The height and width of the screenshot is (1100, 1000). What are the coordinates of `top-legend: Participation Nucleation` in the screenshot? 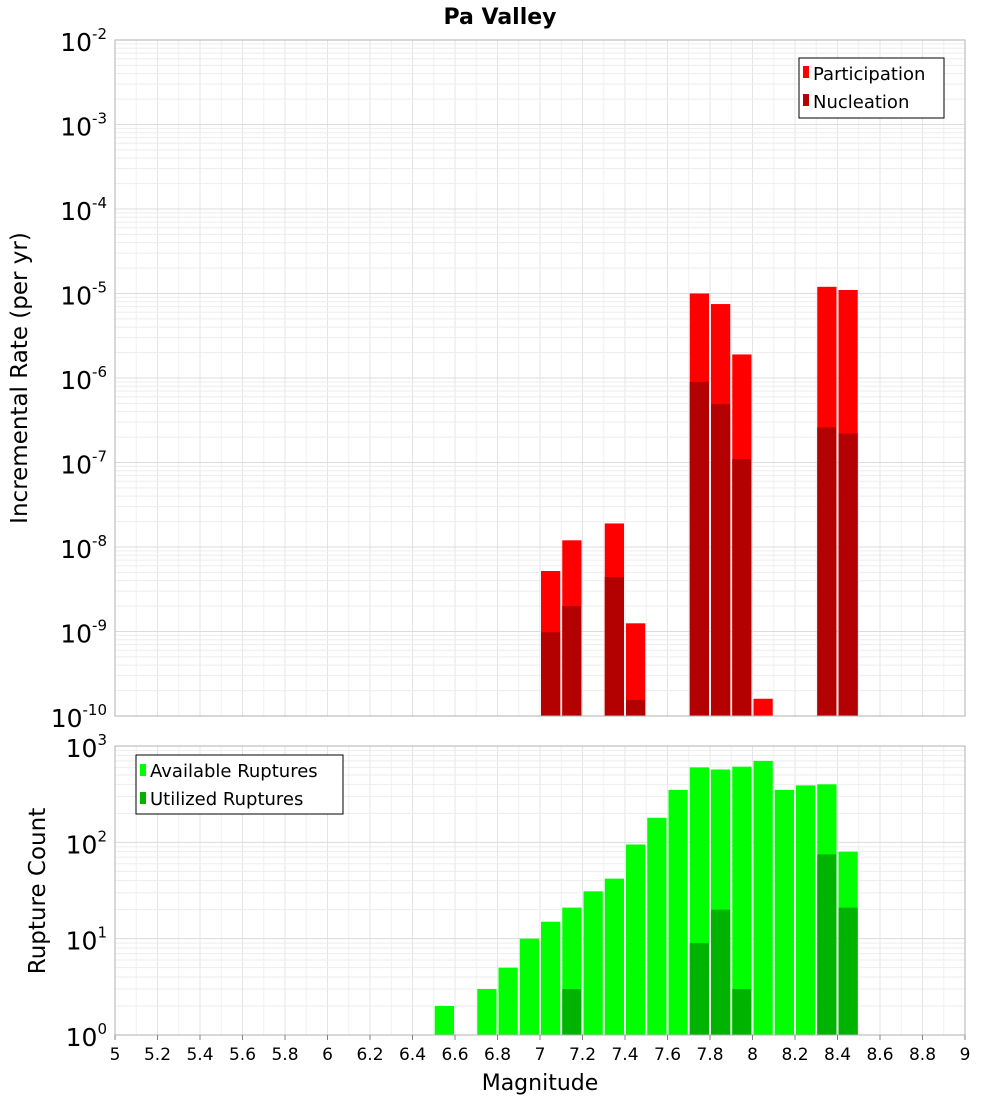 It's located at (871, 88).